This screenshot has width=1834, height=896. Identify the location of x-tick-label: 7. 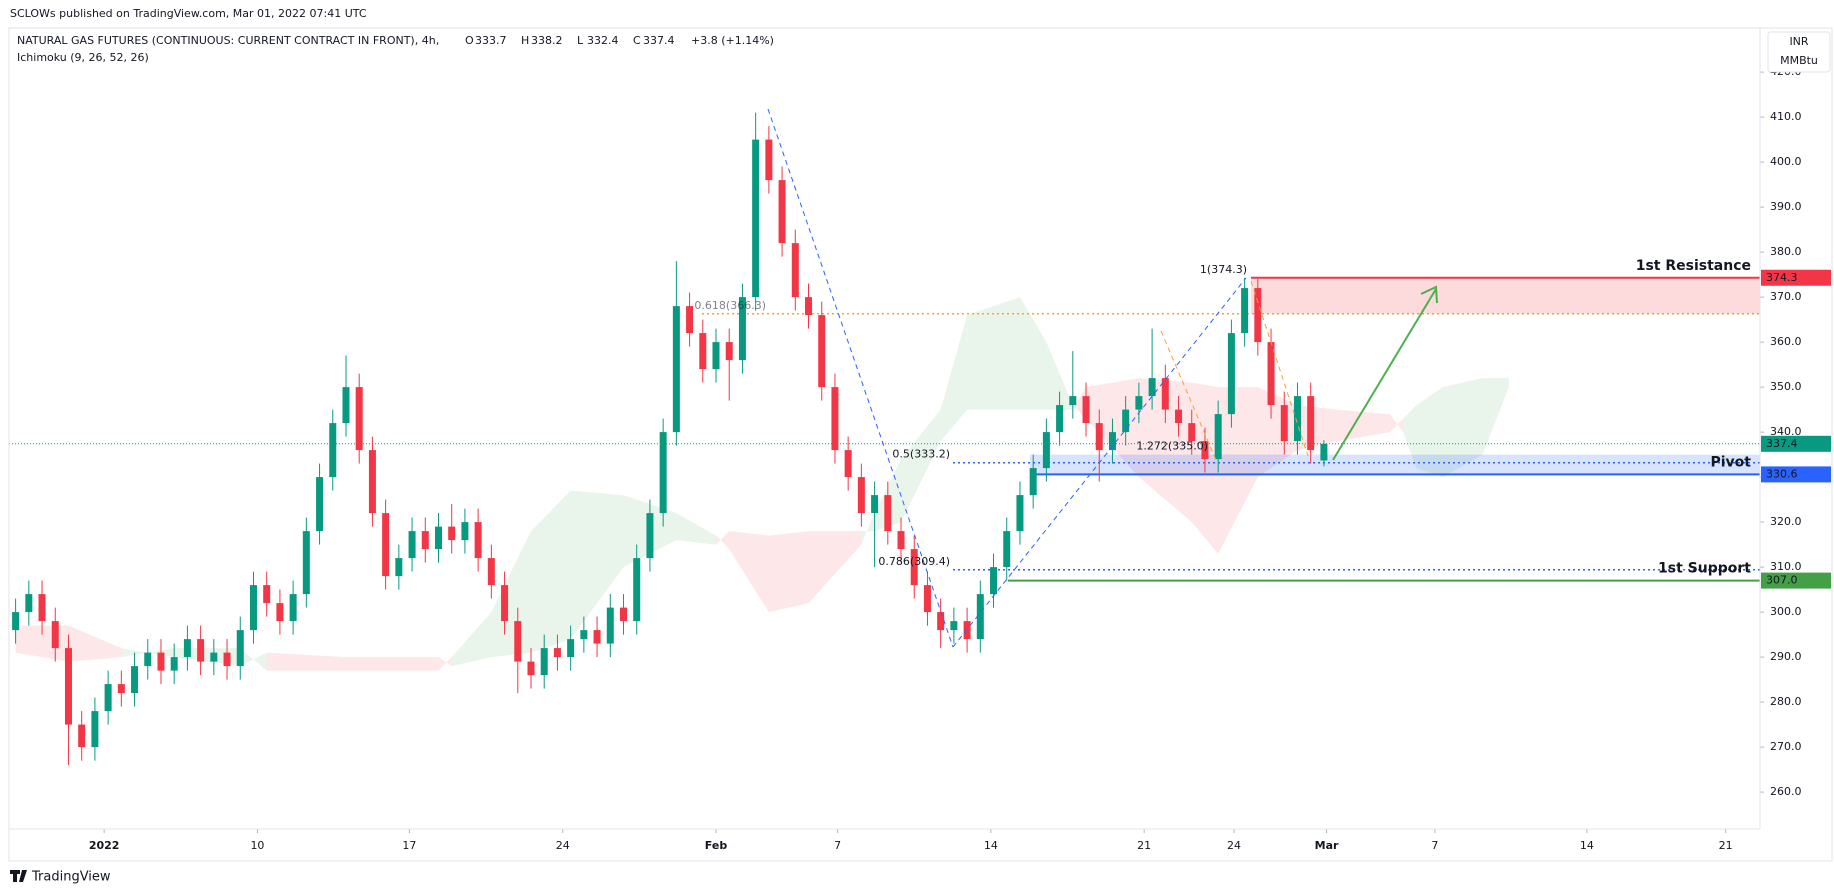
(1434, 845).